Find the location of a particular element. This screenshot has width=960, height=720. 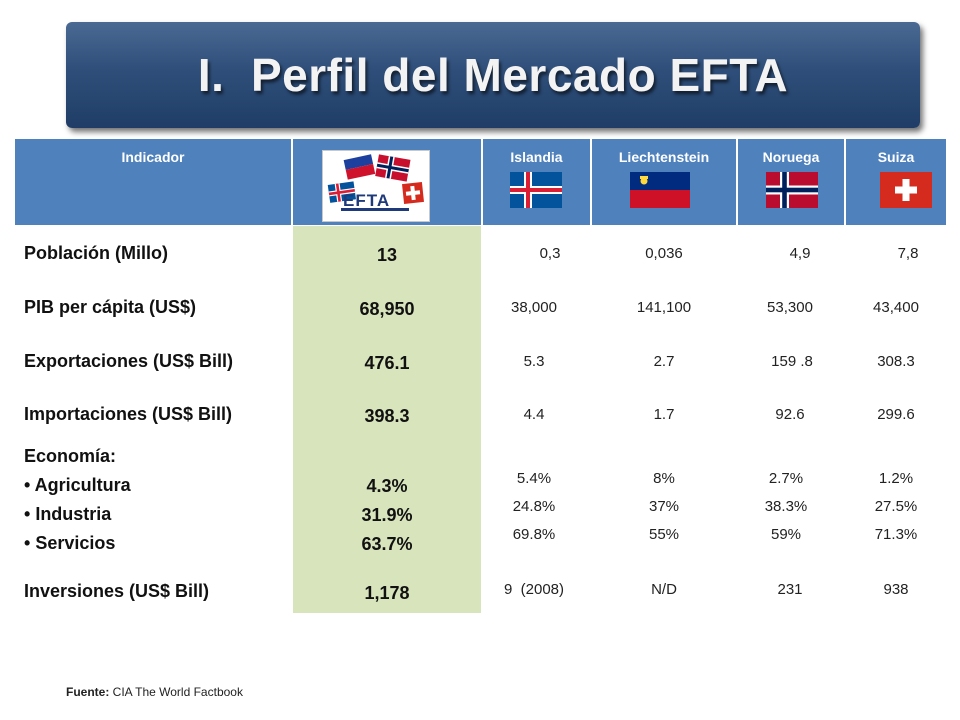

page-title: I. Perfil del Mercado EFTA is located at coordinates (493, 75).